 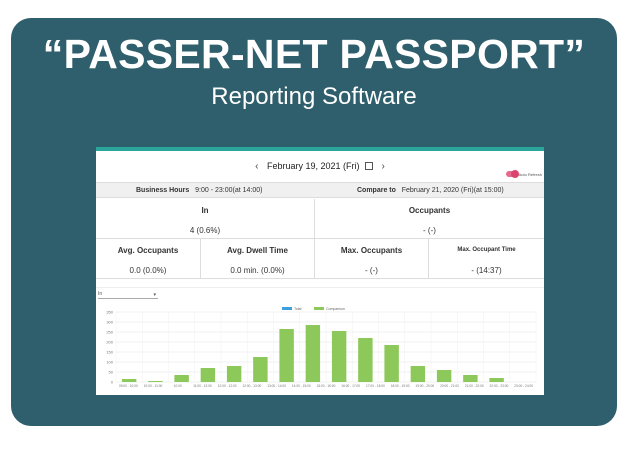 I want to click on legend-label: Comparison, so click(x=335, y=309).